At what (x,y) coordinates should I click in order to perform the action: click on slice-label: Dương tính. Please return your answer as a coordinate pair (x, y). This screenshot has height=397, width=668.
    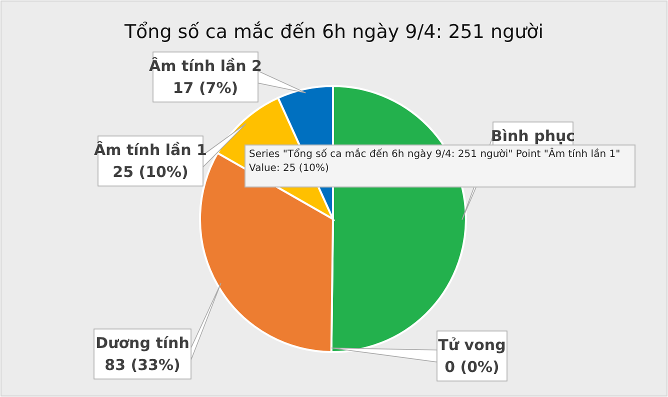
    Looking at the image, I should click on (143, 343).